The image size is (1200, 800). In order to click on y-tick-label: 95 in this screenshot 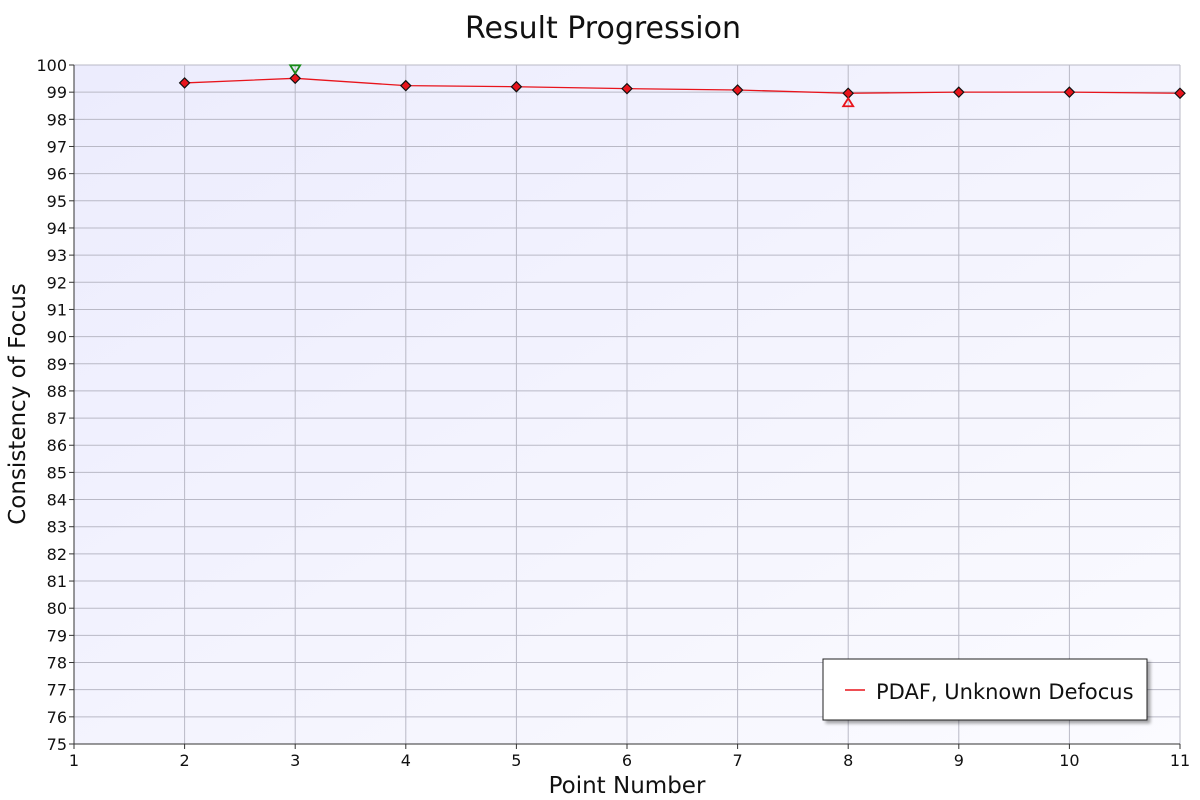, I will do `click(57, 201)`.